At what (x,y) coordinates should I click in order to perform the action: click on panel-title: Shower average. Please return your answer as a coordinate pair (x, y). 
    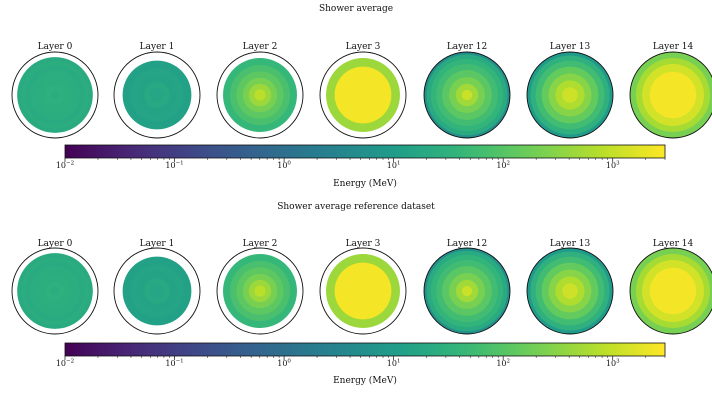
    Looking at the image, I should click on (356, 9).